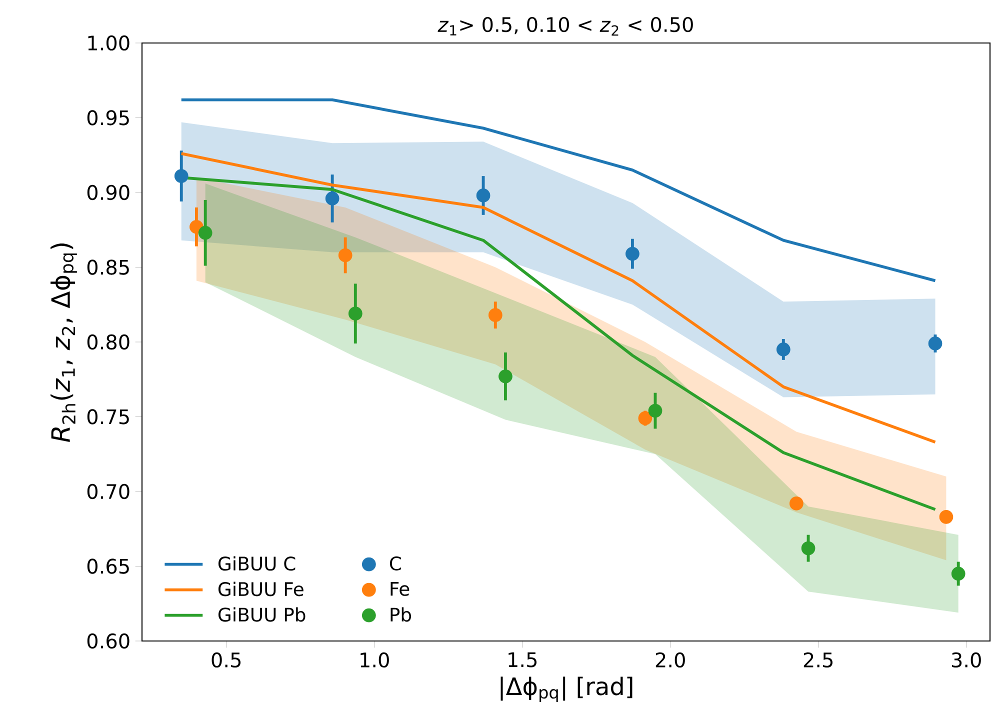  What do you see at coordinates (818, 660) in the screenshot?
I see `x-tick-label: 2.5` at bounding box center [818, 660].